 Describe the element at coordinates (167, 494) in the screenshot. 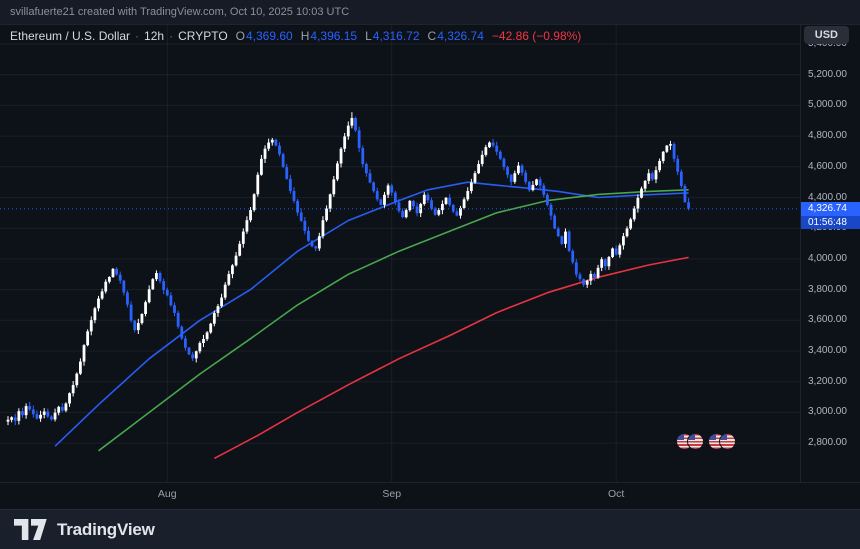

I see `time-axis-label: Aug` at that location.